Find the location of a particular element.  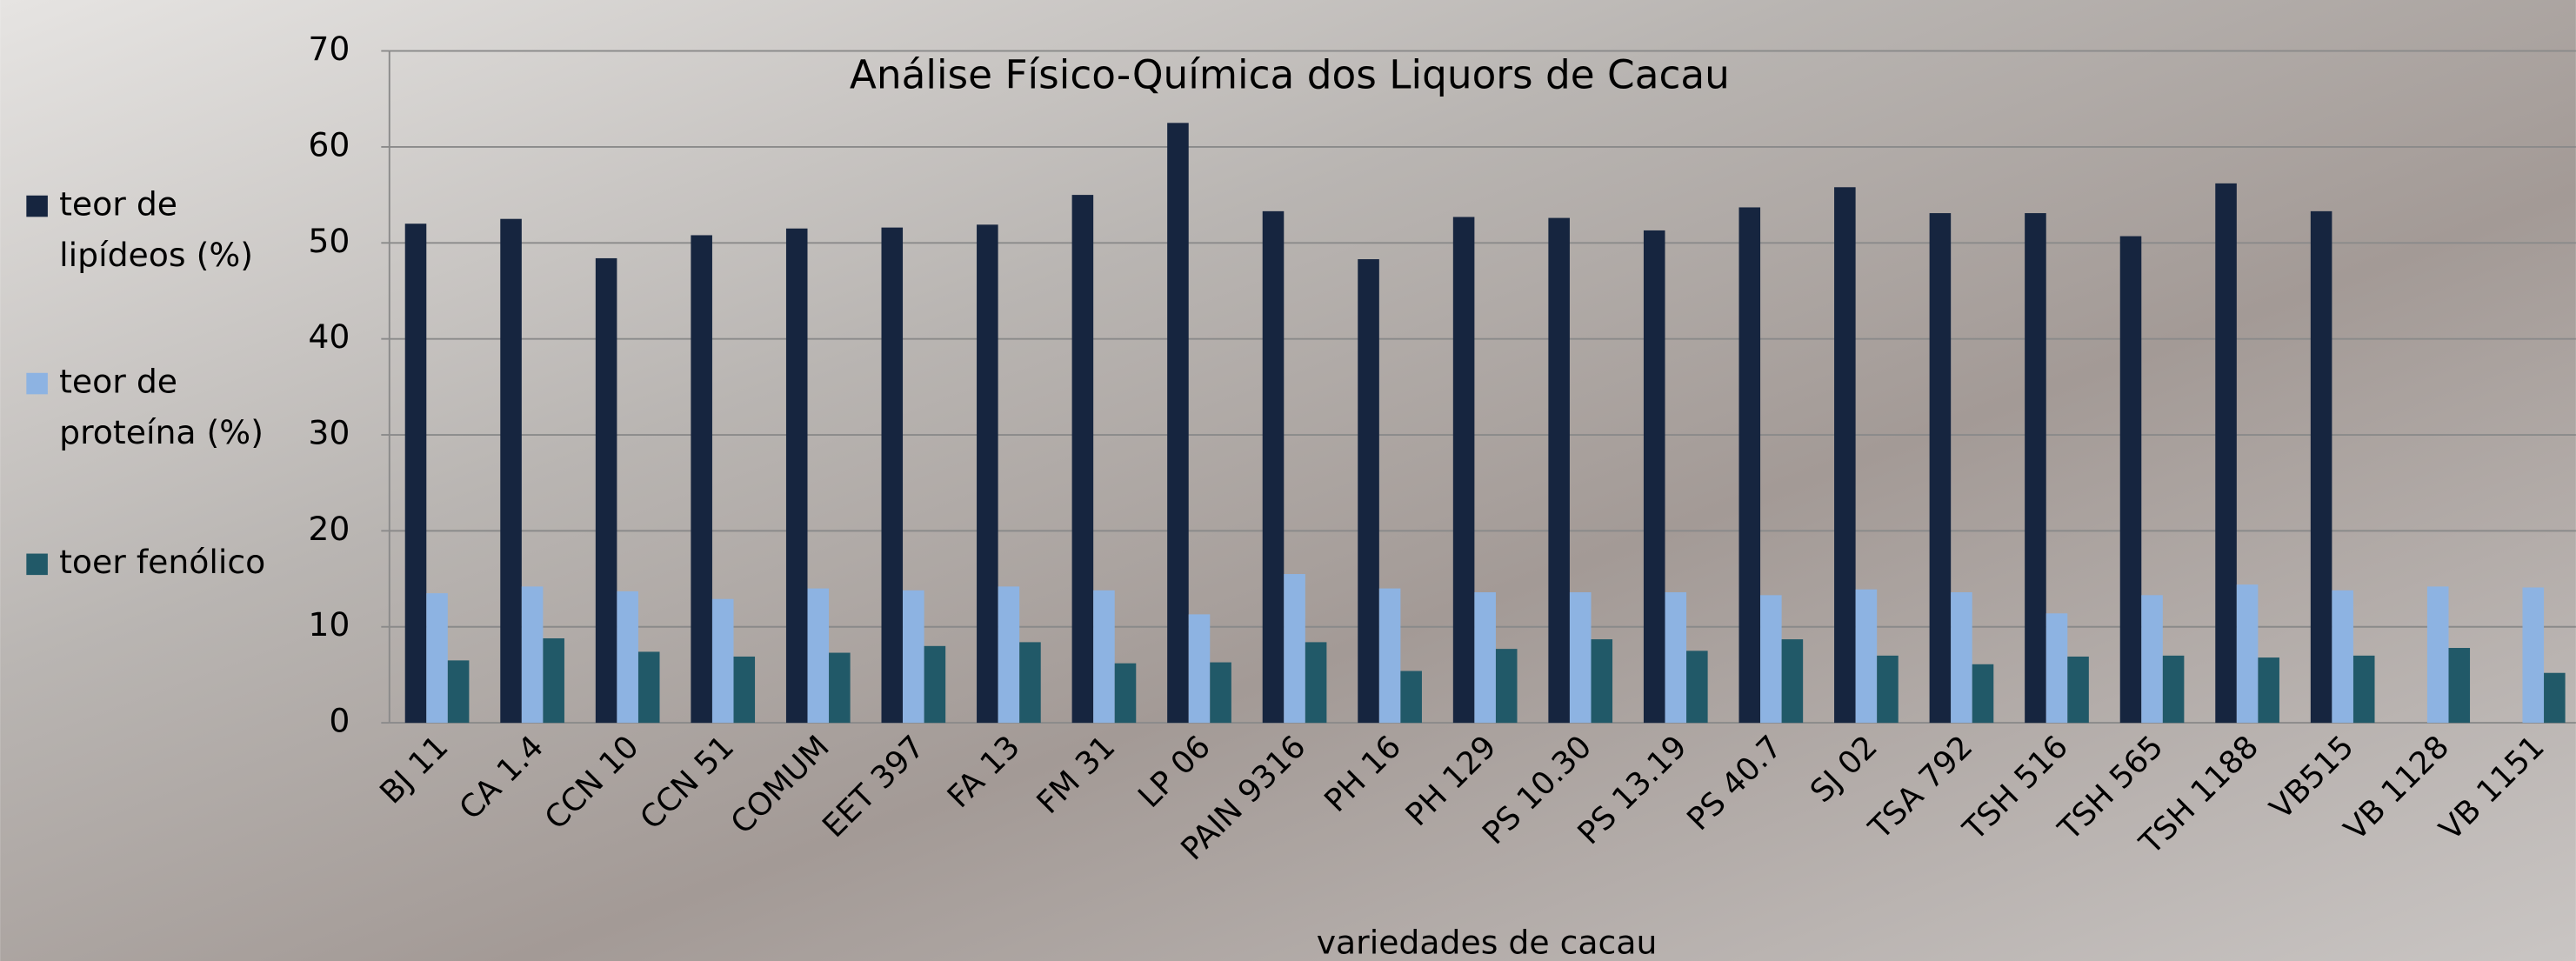

y-tick-label: 10 is located at coordinates (329, 624).